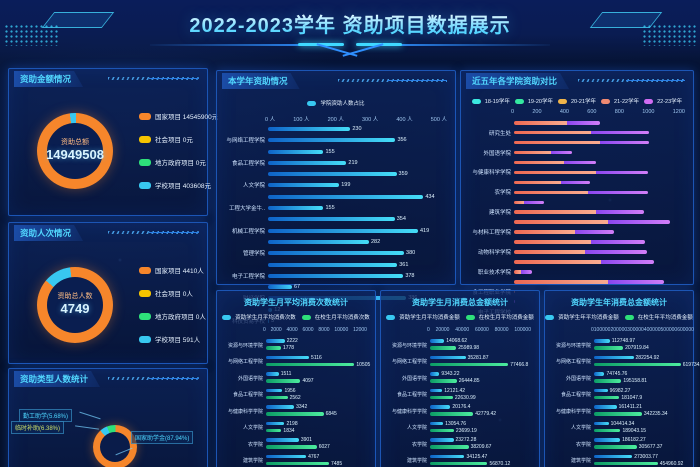 This screenshot has height=467, width=700. Describe the element at coordinates (75, 149) in the screenshot. I see `donut-center: 资助总额 14949508` at that location.